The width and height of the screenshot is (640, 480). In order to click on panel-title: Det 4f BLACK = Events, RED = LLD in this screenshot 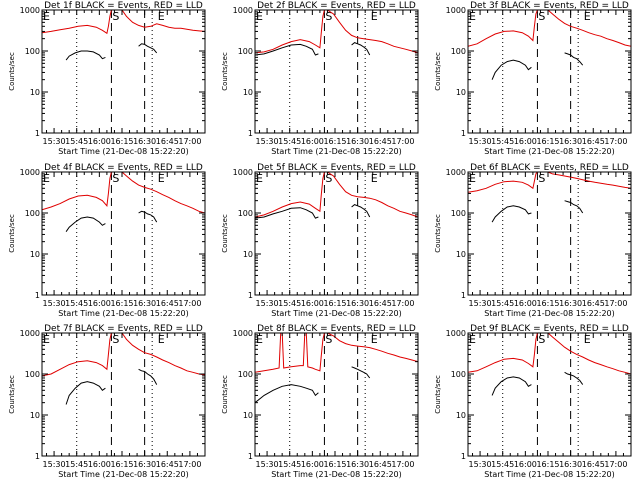, I will do `click(123, 168)`.